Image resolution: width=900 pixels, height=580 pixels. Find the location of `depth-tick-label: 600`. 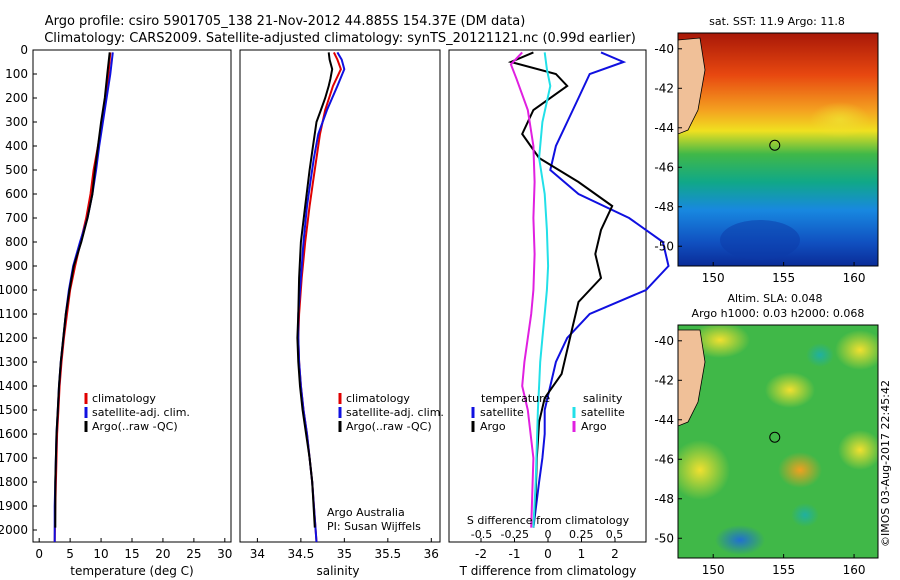

depth-tick-label: 600 is located at coordinates (16, 194).